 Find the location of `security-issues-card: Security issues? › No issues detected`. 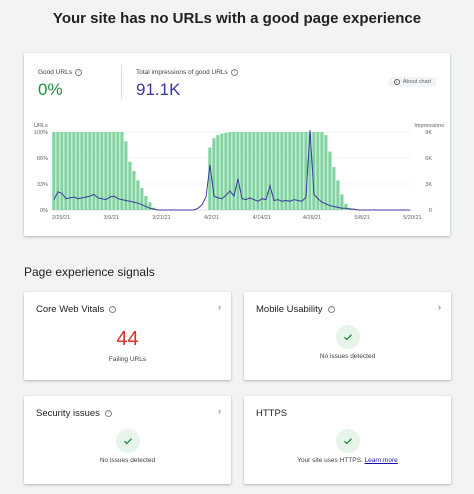

security-issues-card: Security issues? › No issues detected is located at coordinates (127, 440).